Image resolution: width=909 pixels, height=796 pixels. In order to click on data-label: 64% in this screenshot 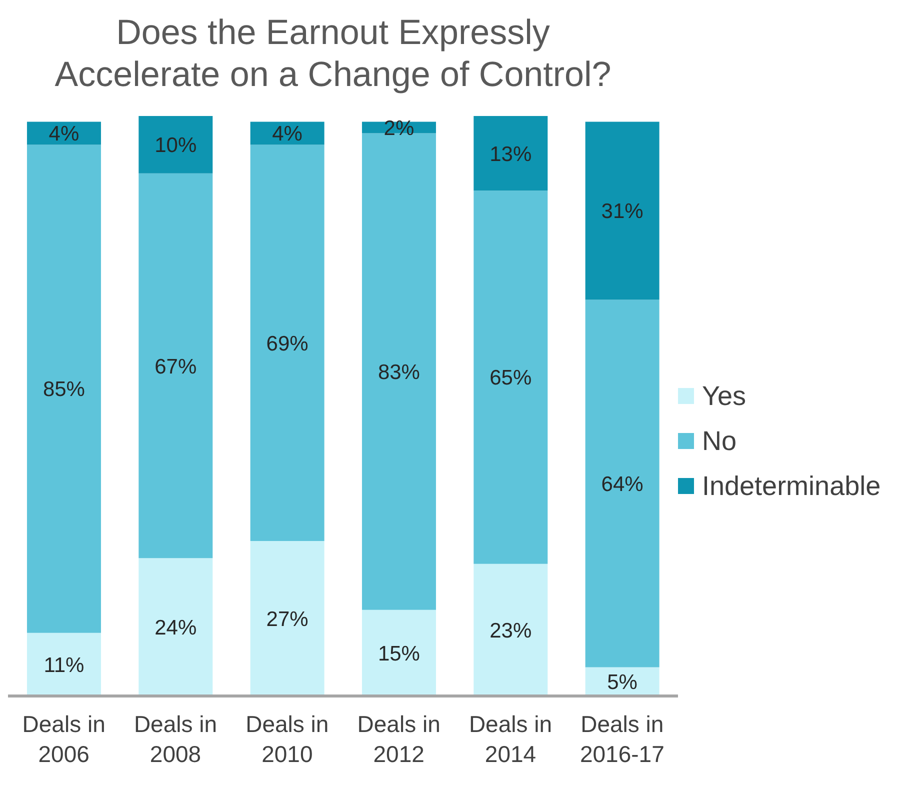, I will do `click(622, 484)`.